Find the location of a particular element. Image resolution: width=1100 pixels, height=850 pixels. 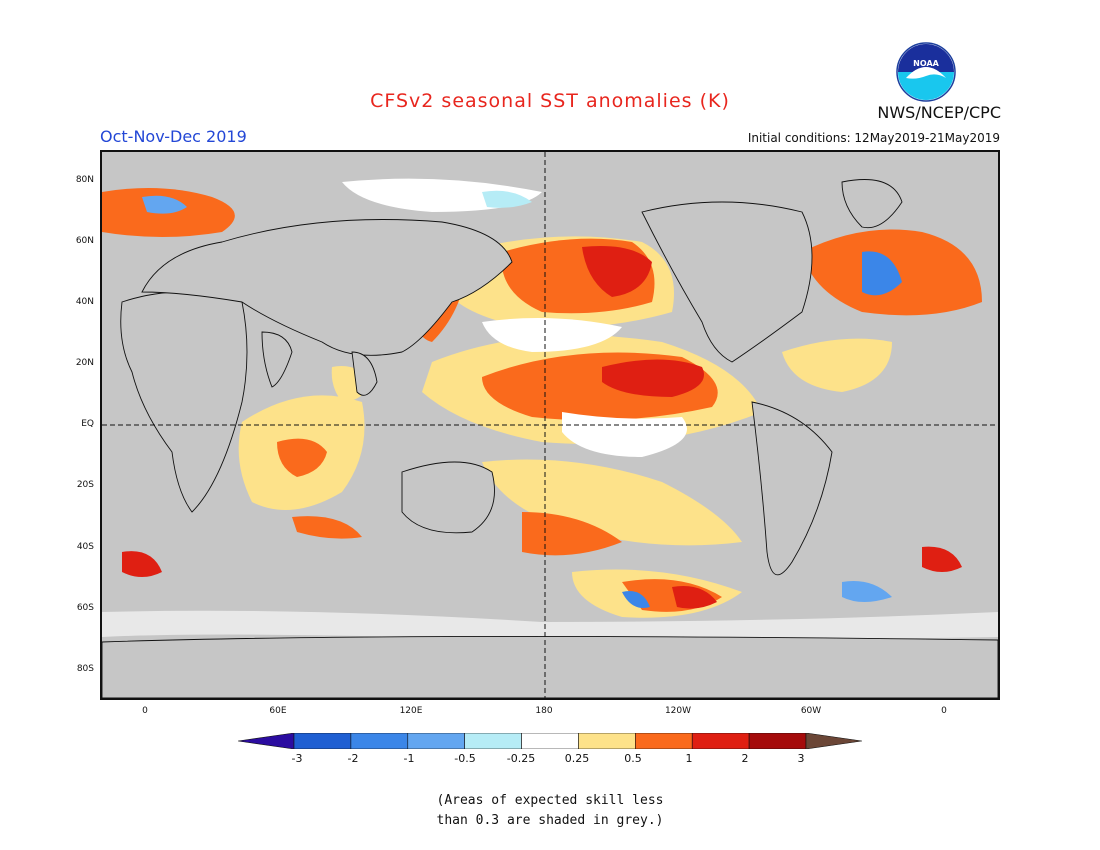

forecast-period: Oct-Nov-Dec 2019 is located at coordinates (173, 136).